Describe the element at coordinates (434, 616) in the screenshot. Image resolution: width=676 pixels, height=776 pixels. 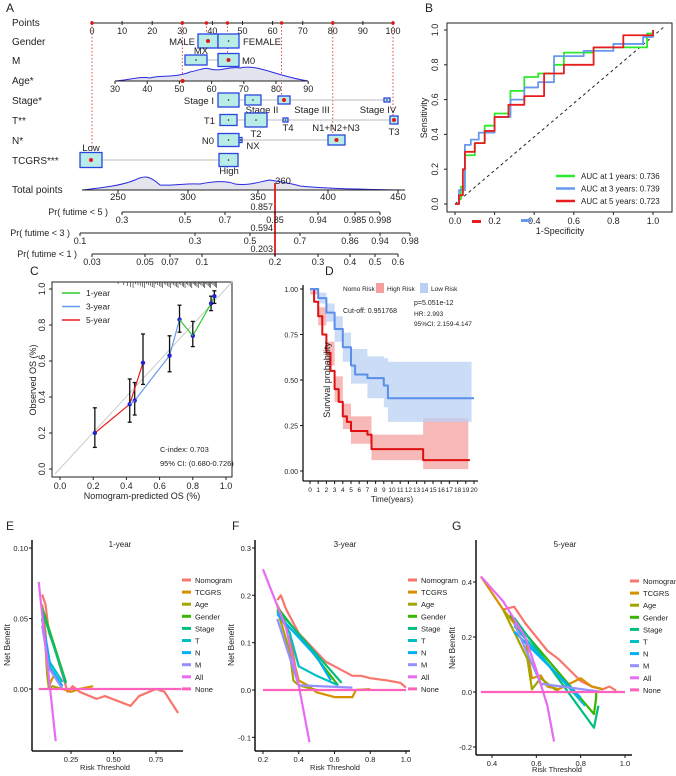
I see `legend-label: Gender` at that location.